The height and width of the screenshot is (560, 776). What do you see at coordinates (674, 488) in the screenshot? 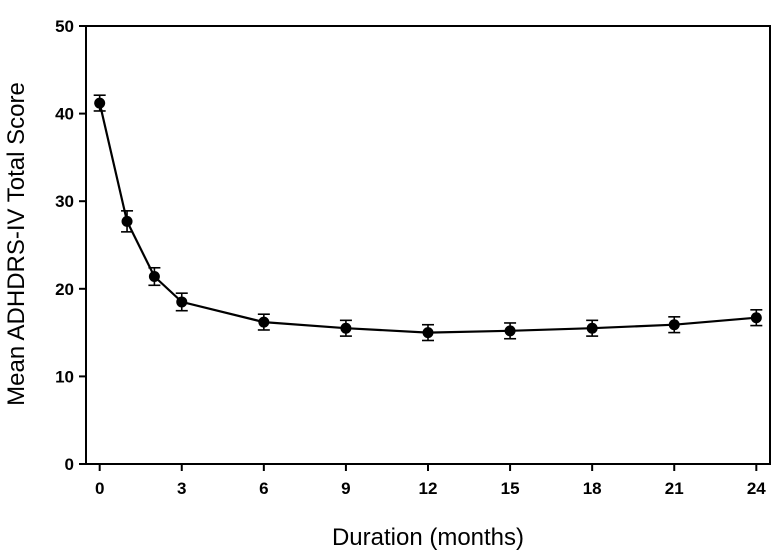
I see `x-tick-label: 21` at bounding box center [674, 488].